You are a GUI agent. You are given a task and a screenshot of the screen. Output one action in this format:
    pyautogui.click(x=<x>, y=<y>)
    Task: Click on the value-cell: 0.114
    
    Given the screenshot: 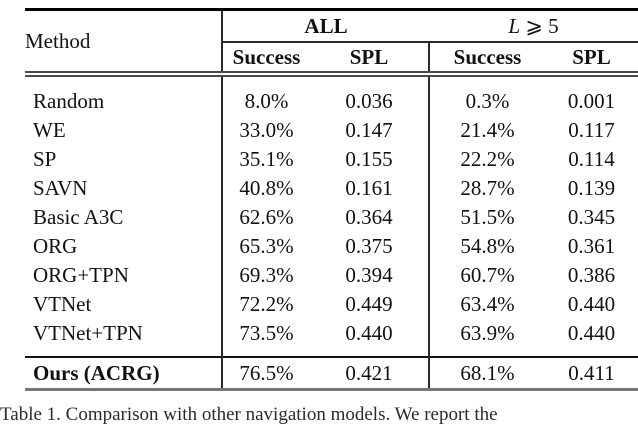 What is the action you would take?
    pyautogui.click(x=591, y=159)
    